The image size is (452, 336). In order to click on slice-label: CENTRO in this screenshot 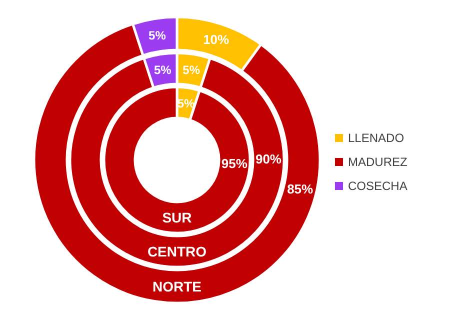, I will do `click(177, 251)`.